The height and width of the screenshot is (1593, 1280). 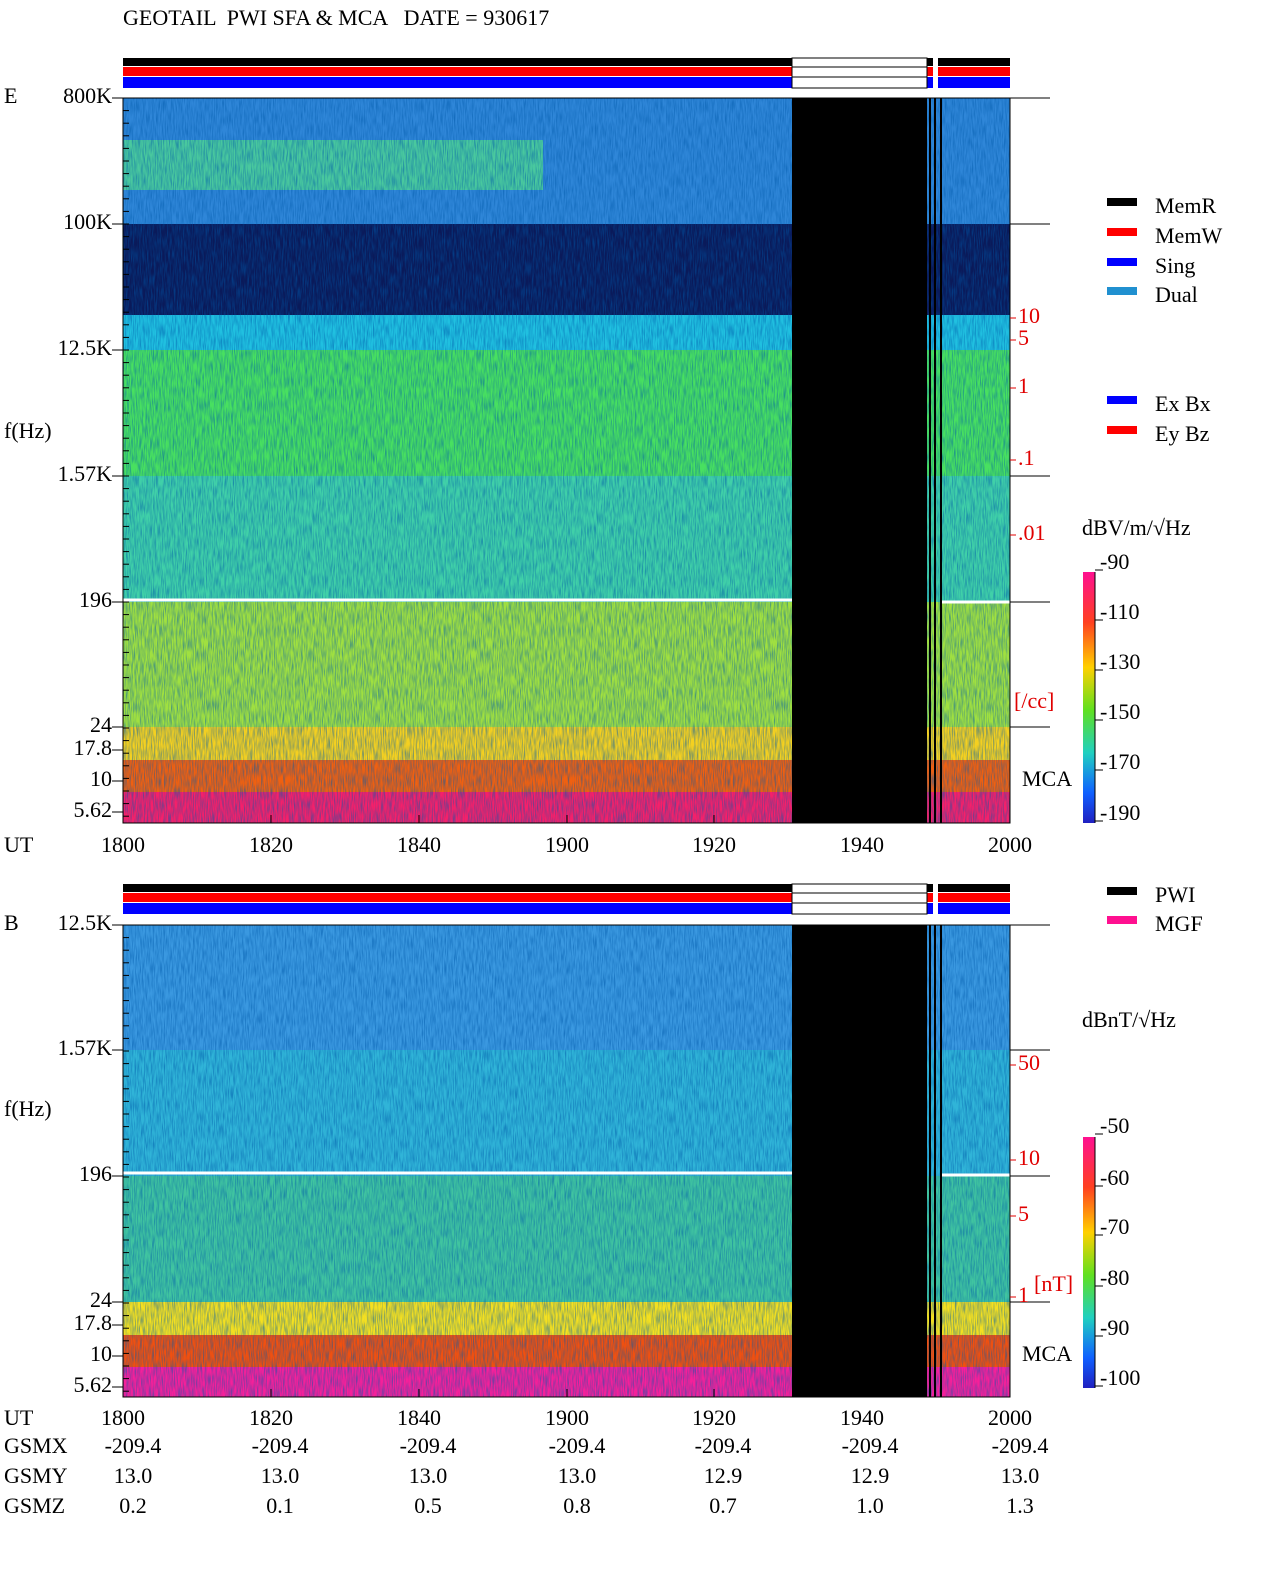 What do you see at coordinates (36, 1445) in the screenshot?
I see `orbit-label: GSMX` at bounding box center [36, 1445].